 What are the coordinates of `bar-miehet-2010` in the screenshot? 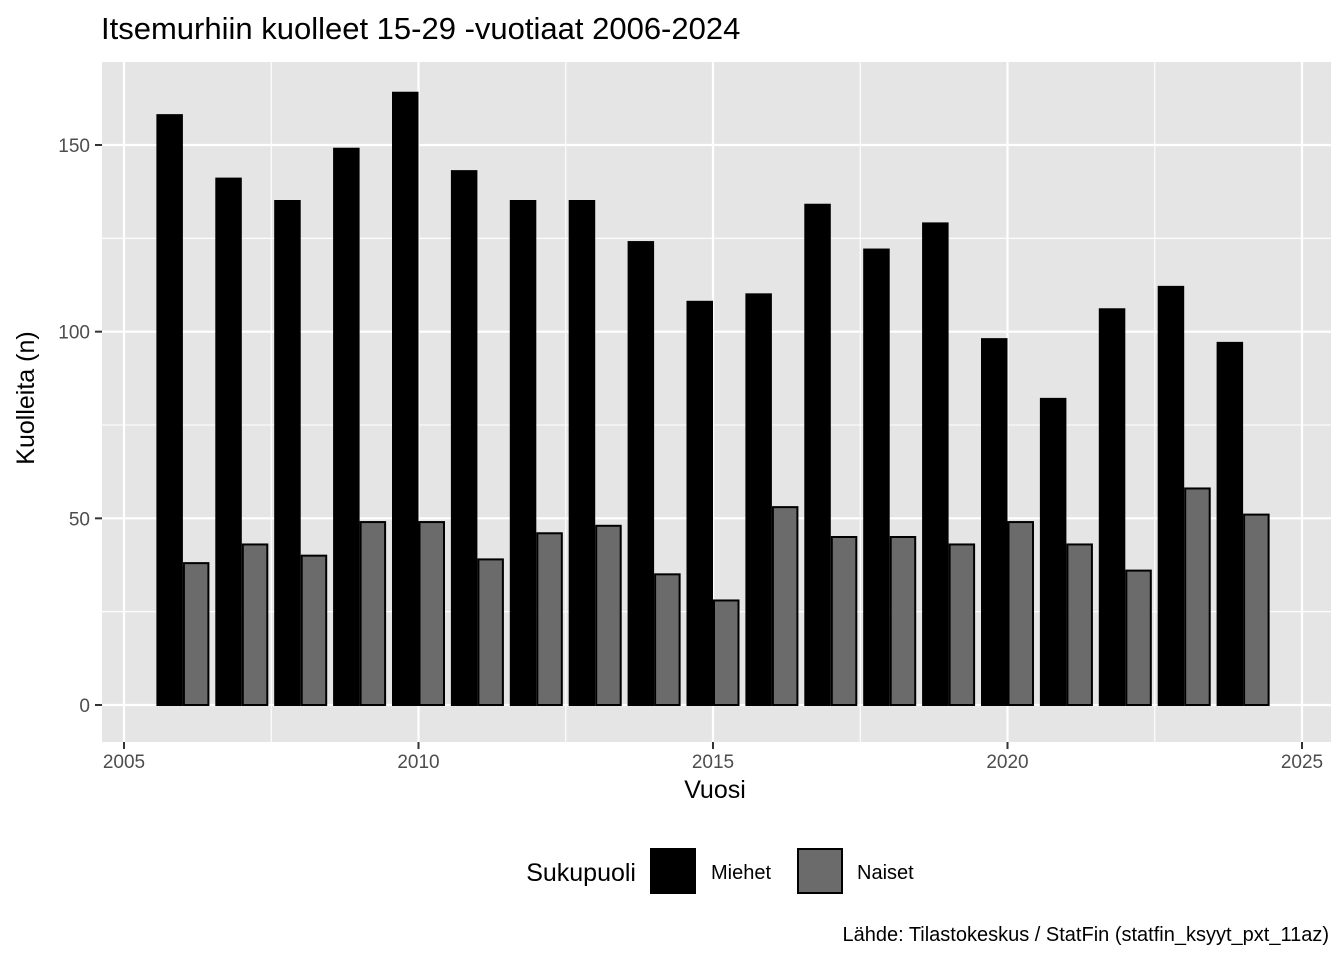 It's located at (405, 398).